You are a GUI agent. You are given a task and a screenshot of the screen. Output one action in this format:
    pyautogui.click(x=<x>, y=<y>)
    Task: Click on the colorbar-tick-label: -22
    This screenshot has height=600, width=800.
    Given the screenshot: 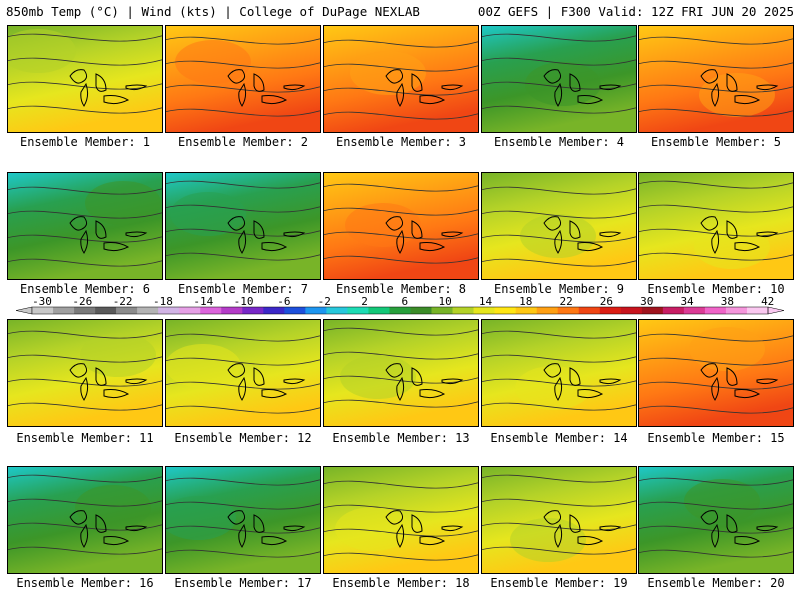 What is the action you would take?
    pyautogui.click(x=123, y=302)
    